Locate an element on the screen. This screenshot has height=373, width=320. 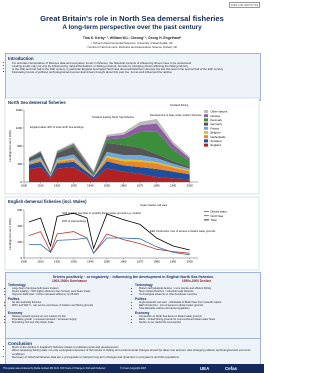
annotation: Scotland fishing is located at coordinates (179, 105).